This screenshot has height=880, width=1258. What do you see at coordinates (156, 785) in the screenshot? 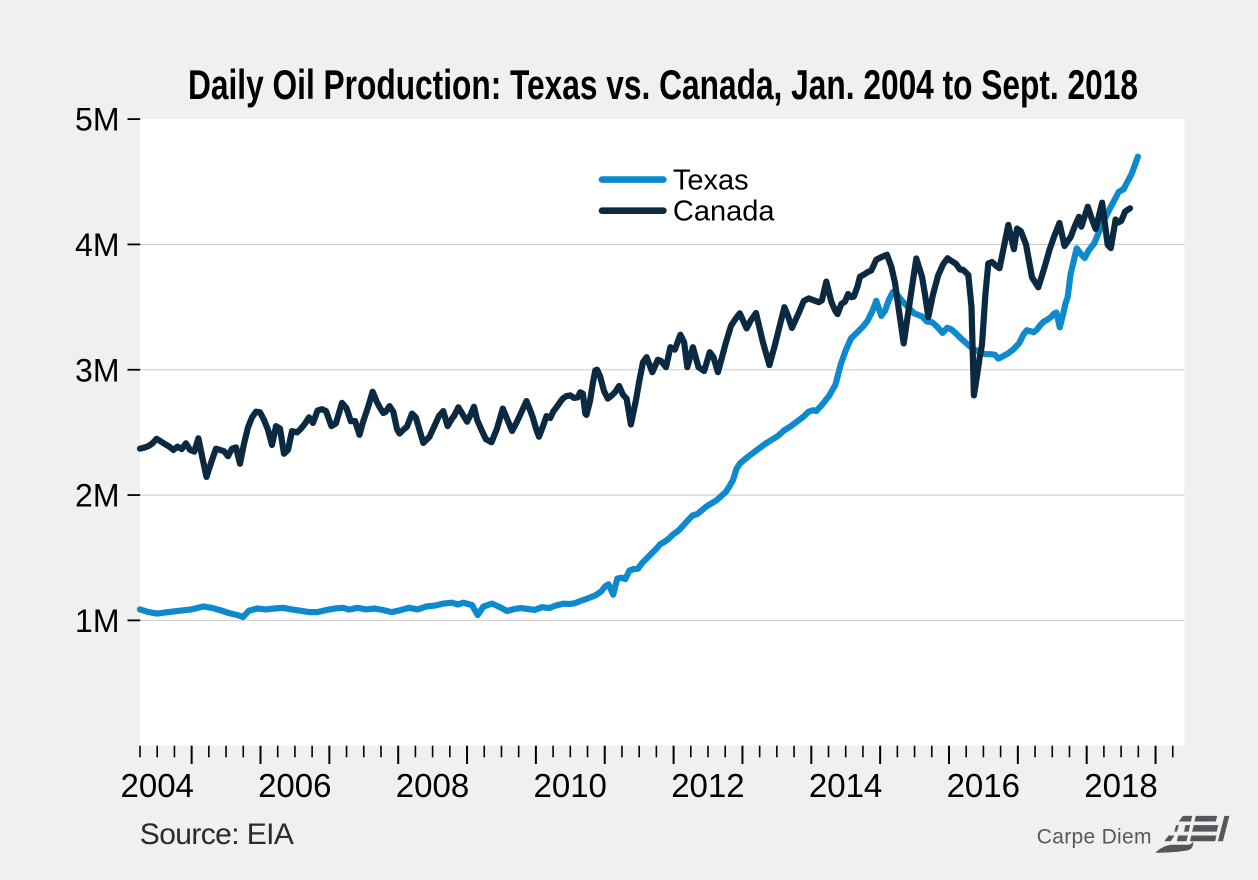
I see `svg-text: 2004` at bounding box center [156, 785].